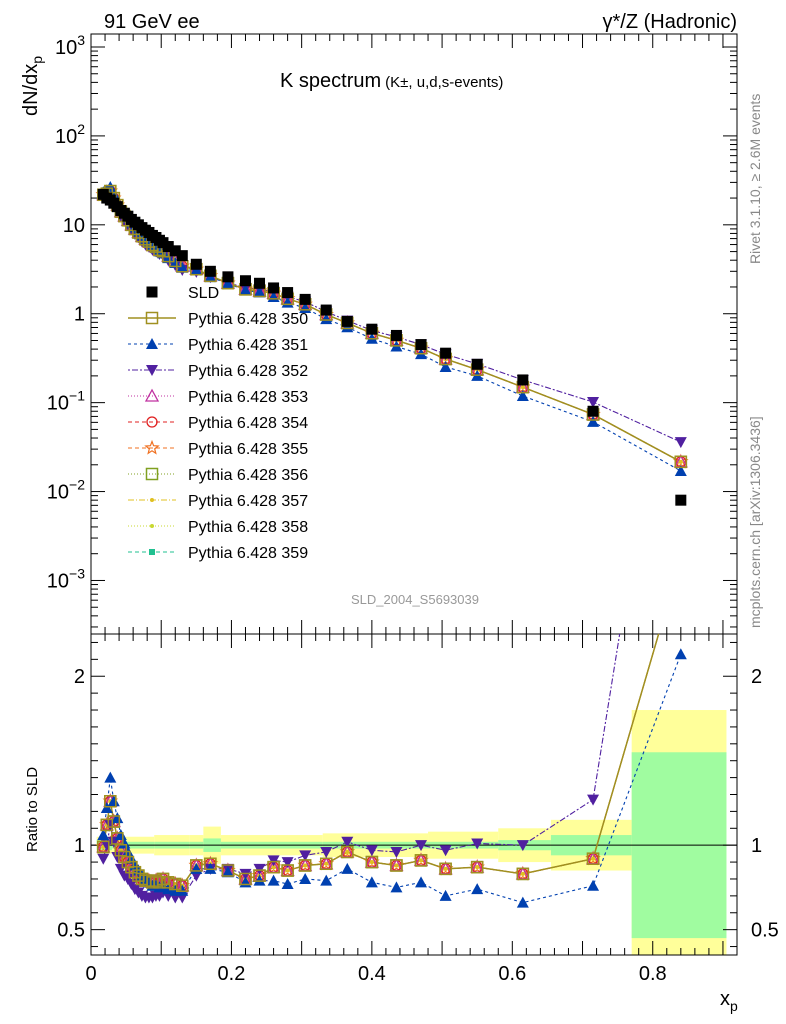 This screenshot has width=786, height=1024. I want to click on main-y-tick-label: 10, so click(74, 226).